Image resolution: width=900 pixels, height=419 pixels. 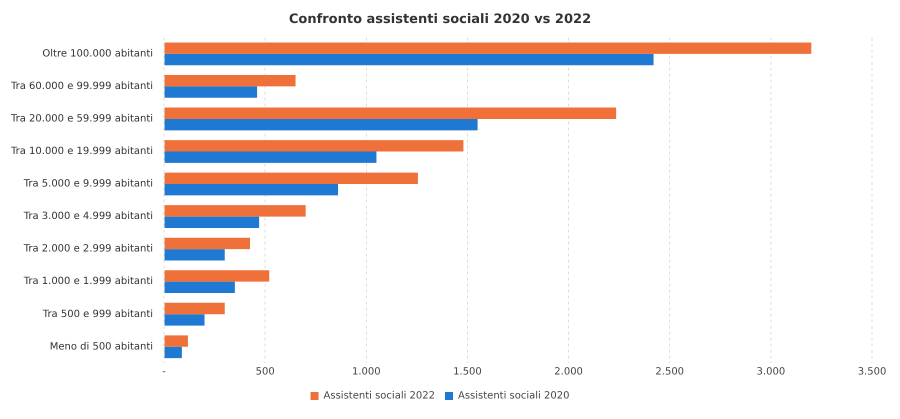 What do you see at coordinates (366, 372) in the screenshot?
I see `x-tick-label: 1.000` at bounding box center [366, 372].